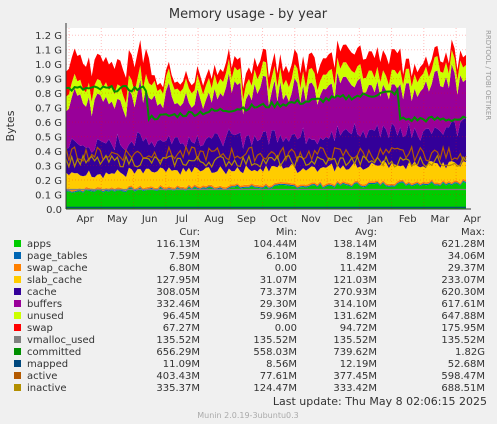  I want to click on x-tick-label: Feb, so click(408, 219).